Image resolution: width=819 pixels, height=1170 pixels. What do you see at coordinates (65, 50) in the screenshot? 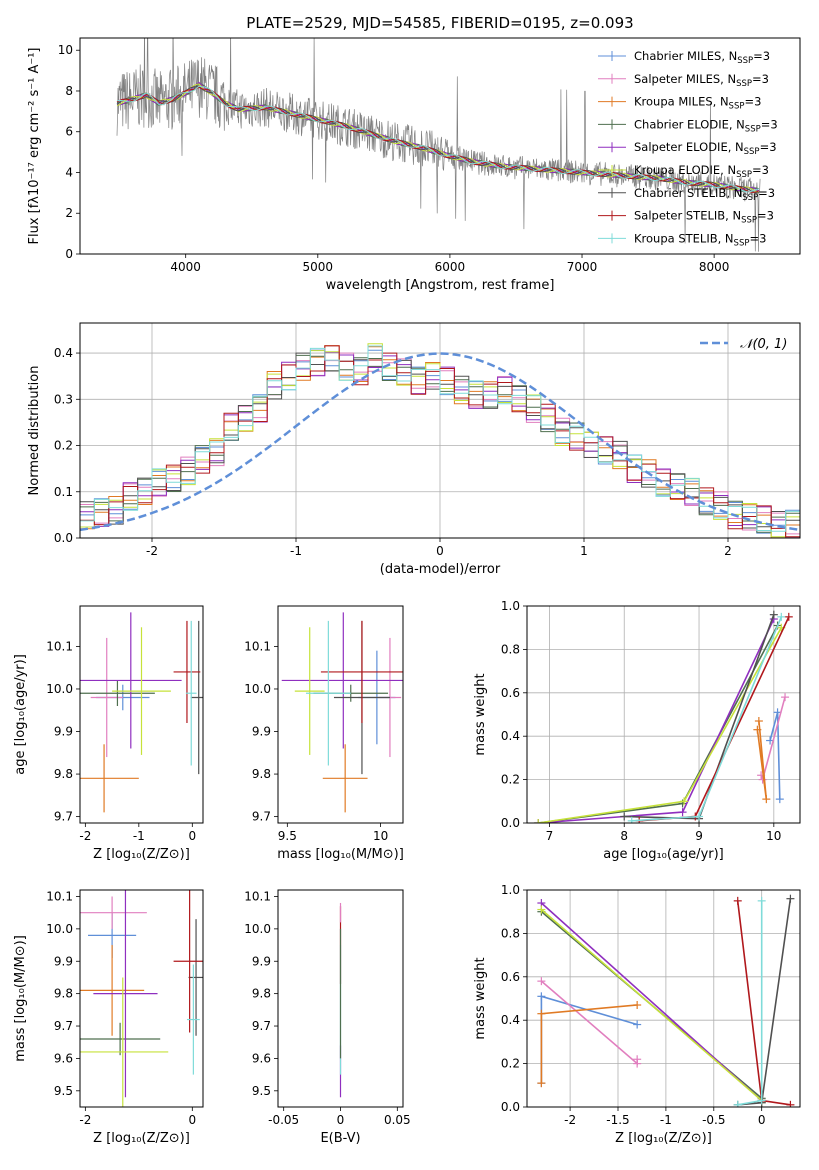
I see `y-tick-label: 10` at bounding box center [65, 50].